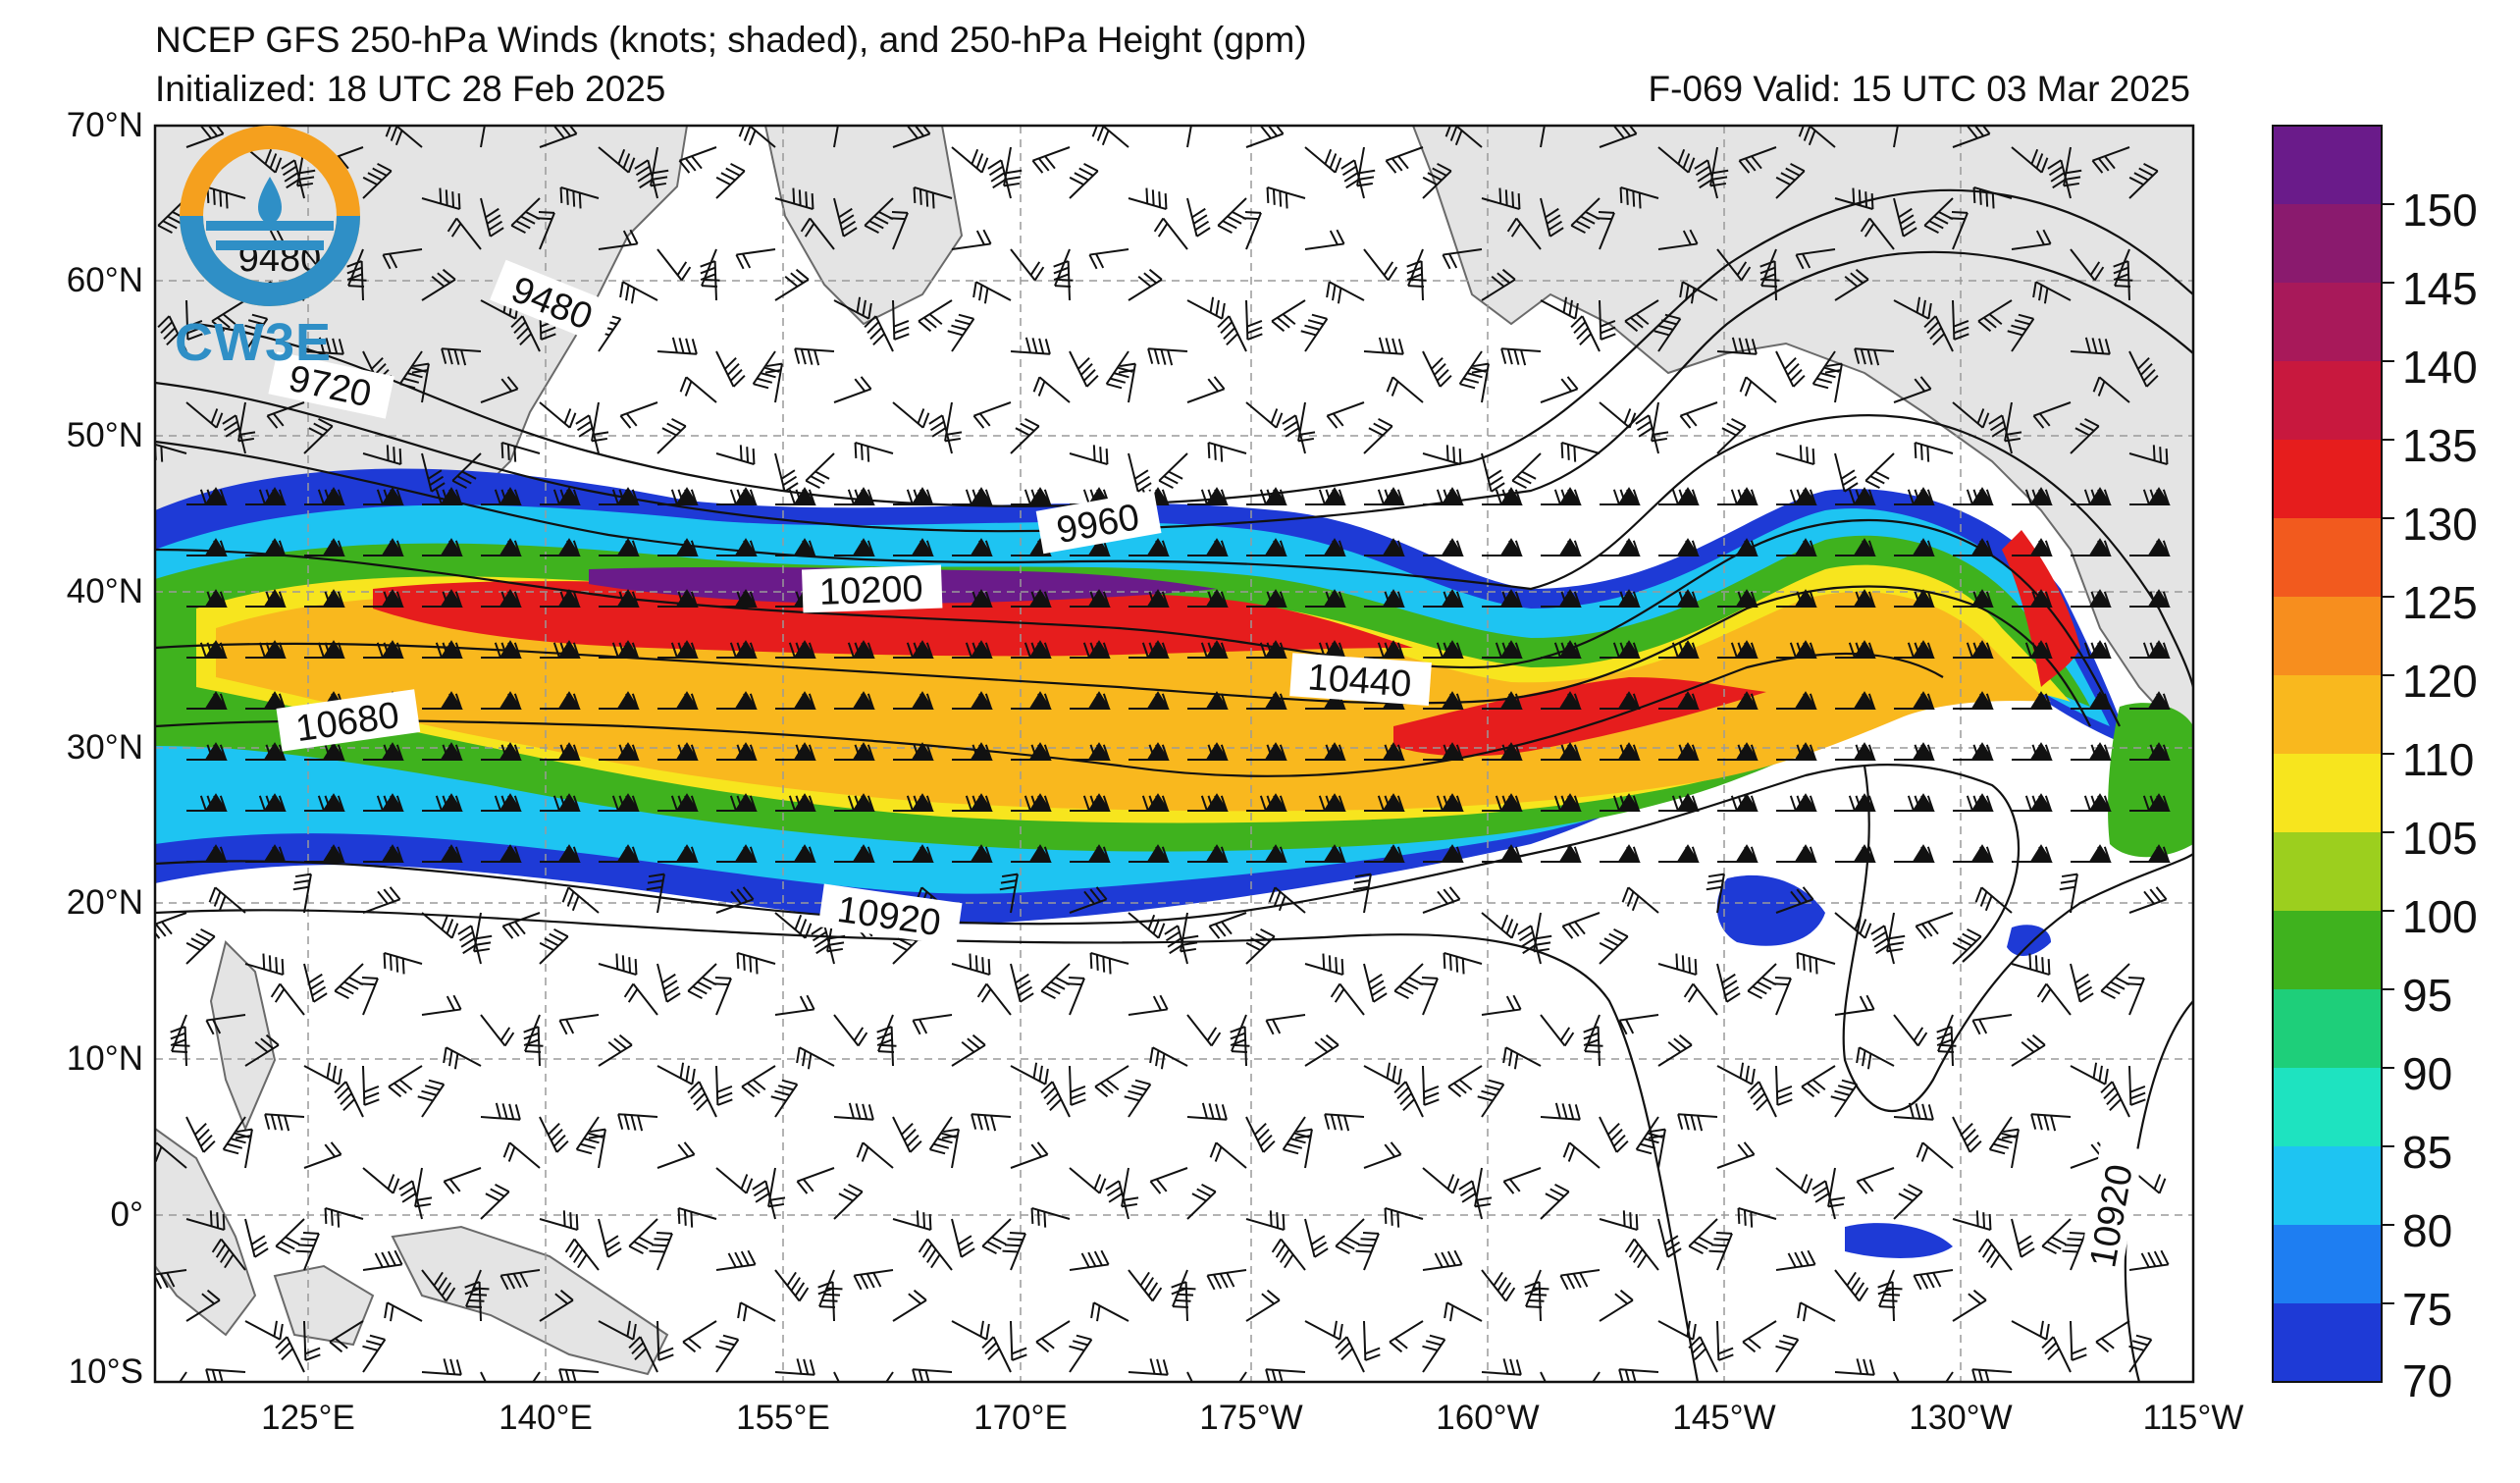 The image size is (2520, 1483). Describe the element at coordinates (2327, 558) in the screenshot. I see `colorbar-swatch` at that location.